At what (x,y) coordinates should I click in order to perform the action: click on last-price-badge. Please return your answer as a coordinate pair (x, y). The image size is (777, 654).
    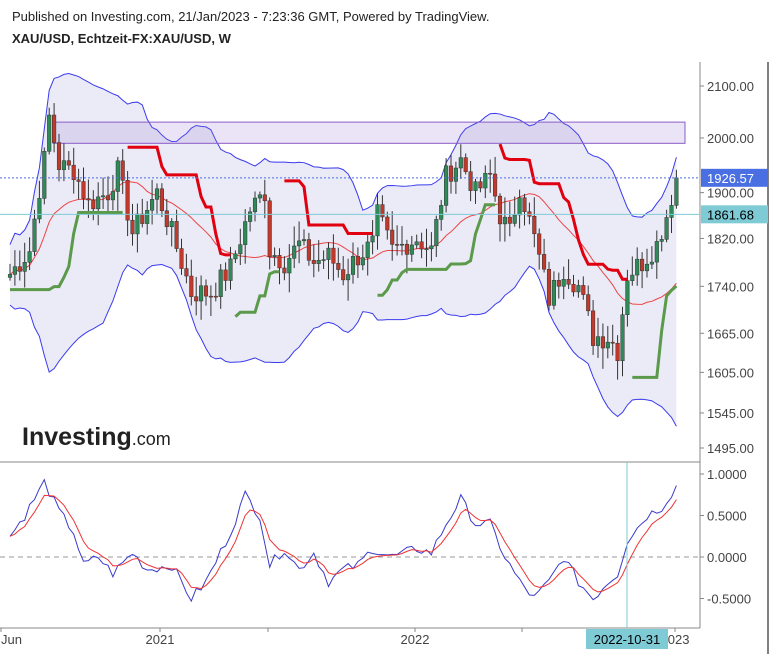
    Looking at the image, I should click on (734, 177).